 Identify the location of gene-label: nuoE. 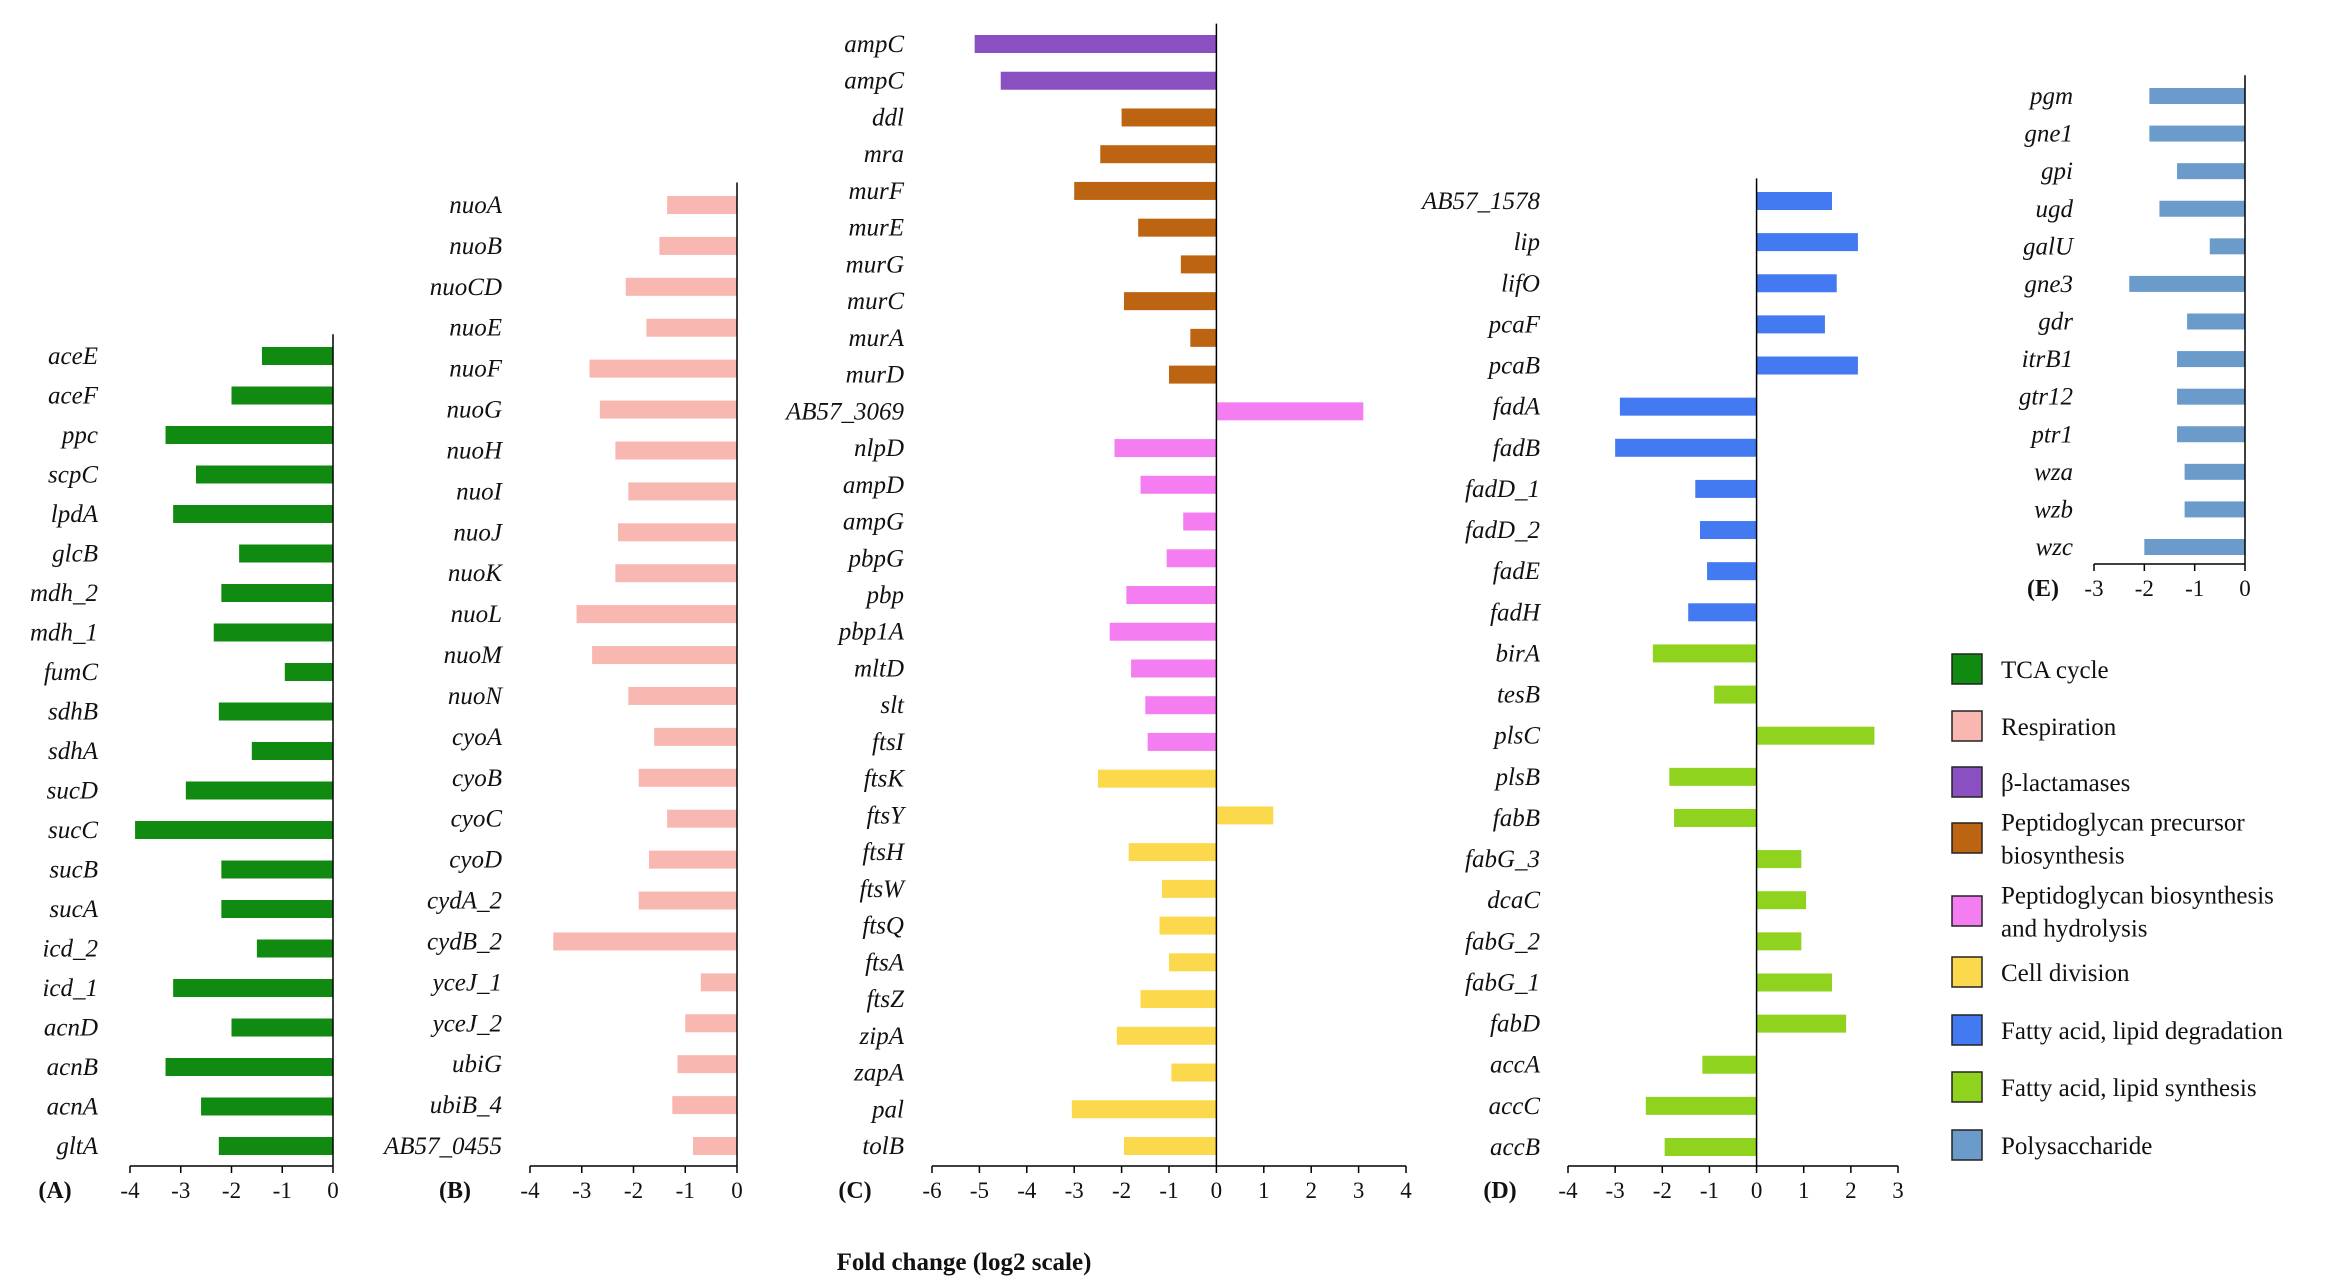
(475, 328).